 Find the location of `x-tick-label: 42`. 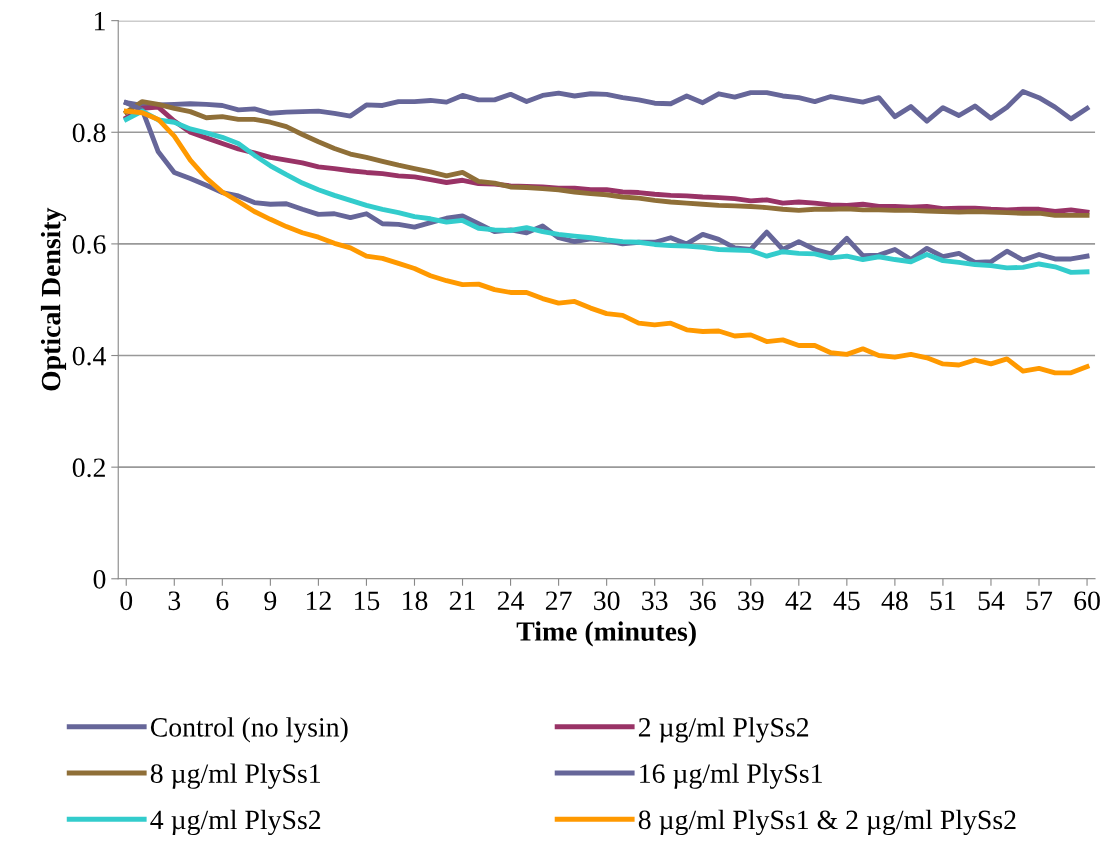

x-tick-label: 42 is located at coordinates (798, 600).